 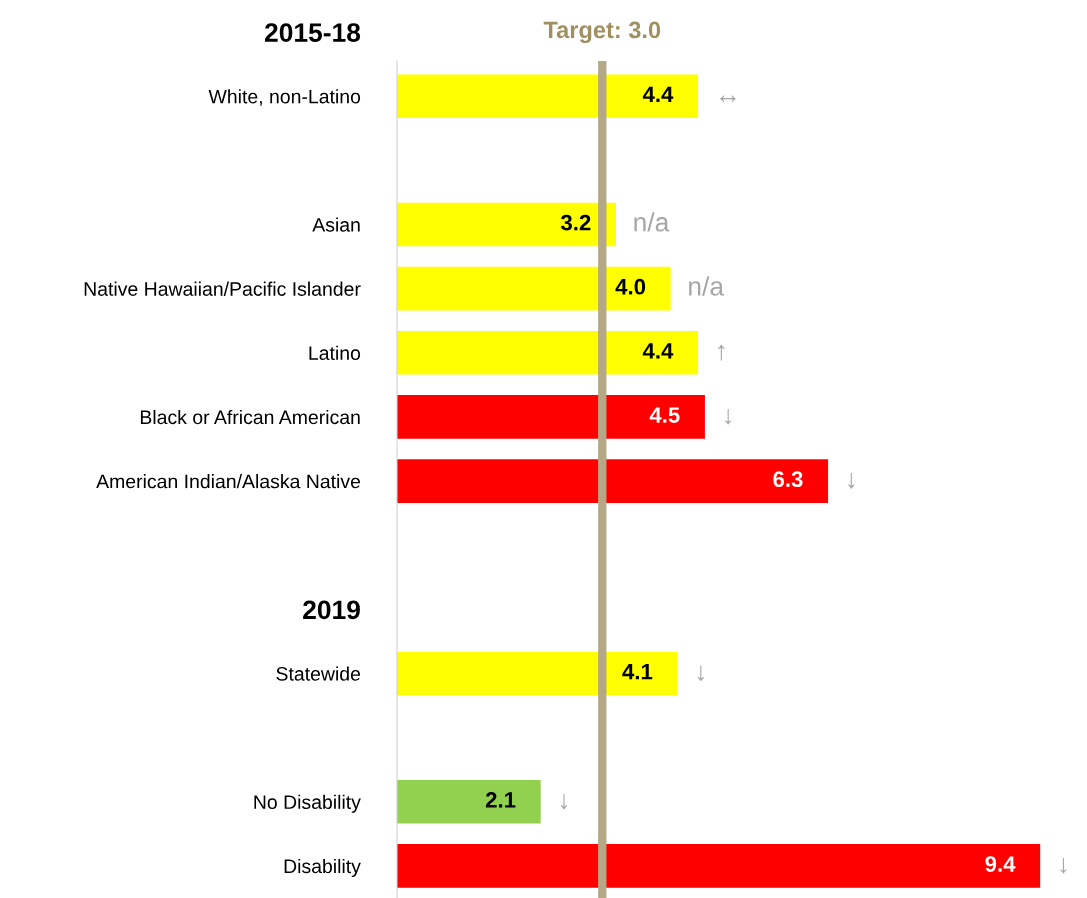 What do you see at coordinates (721, 352) in the screenshot?
I see `annotation: ↑` at bounding box center [721, 352].